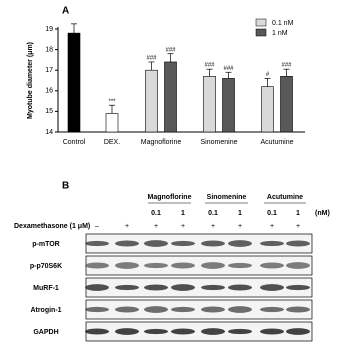  Describe the element at coordinates (161, 142) in the screenshot. I see `x-tick-label: Magnoflorine` at that location.